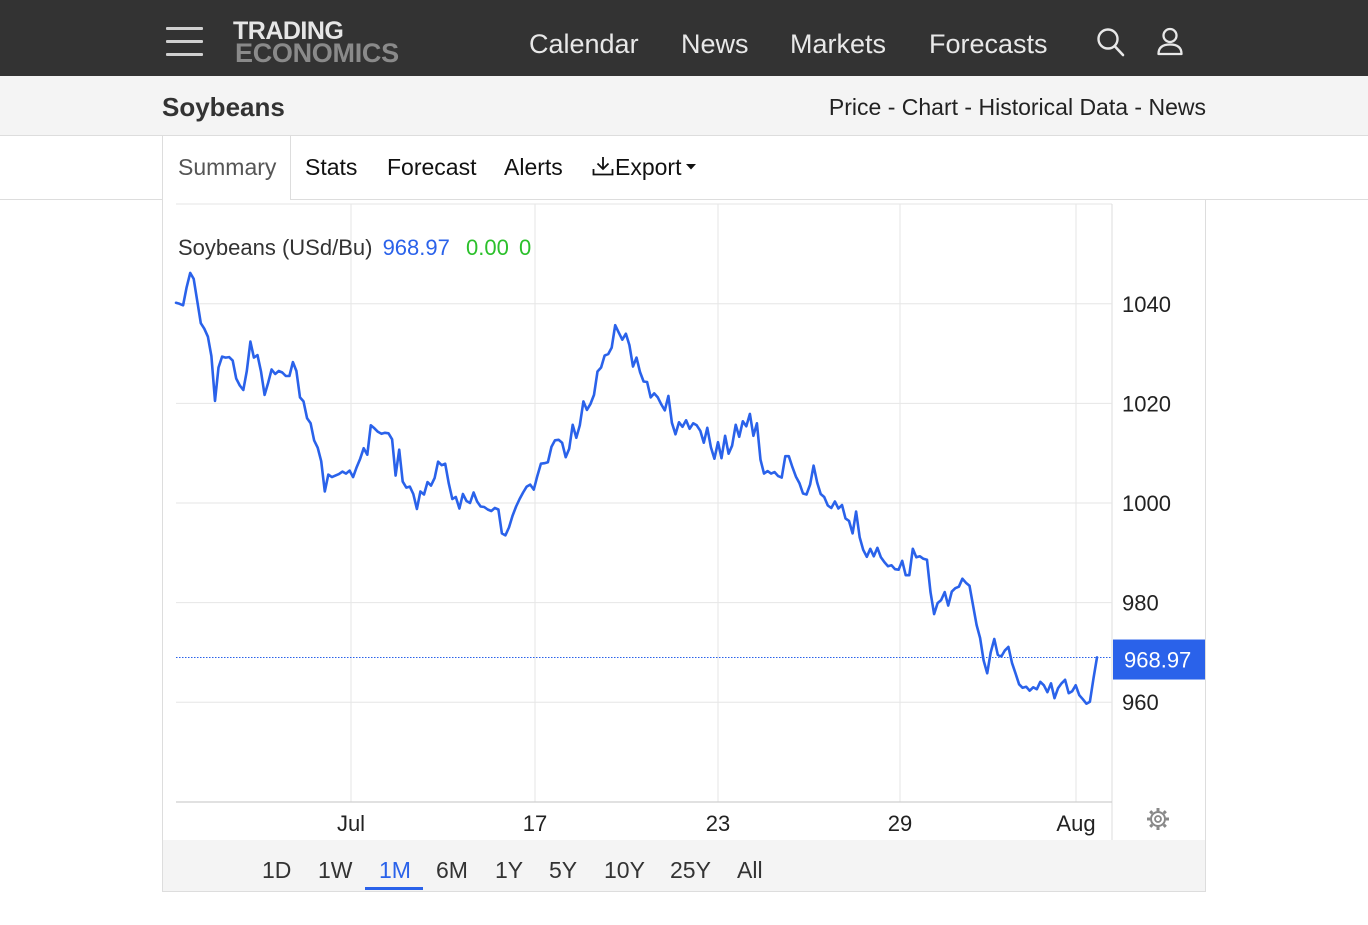 This screenshot has height=925, width=1368. Describe the element at coordinates (1146, 304) in the screenshot. I see `y-tick-label: 1040` at that location.